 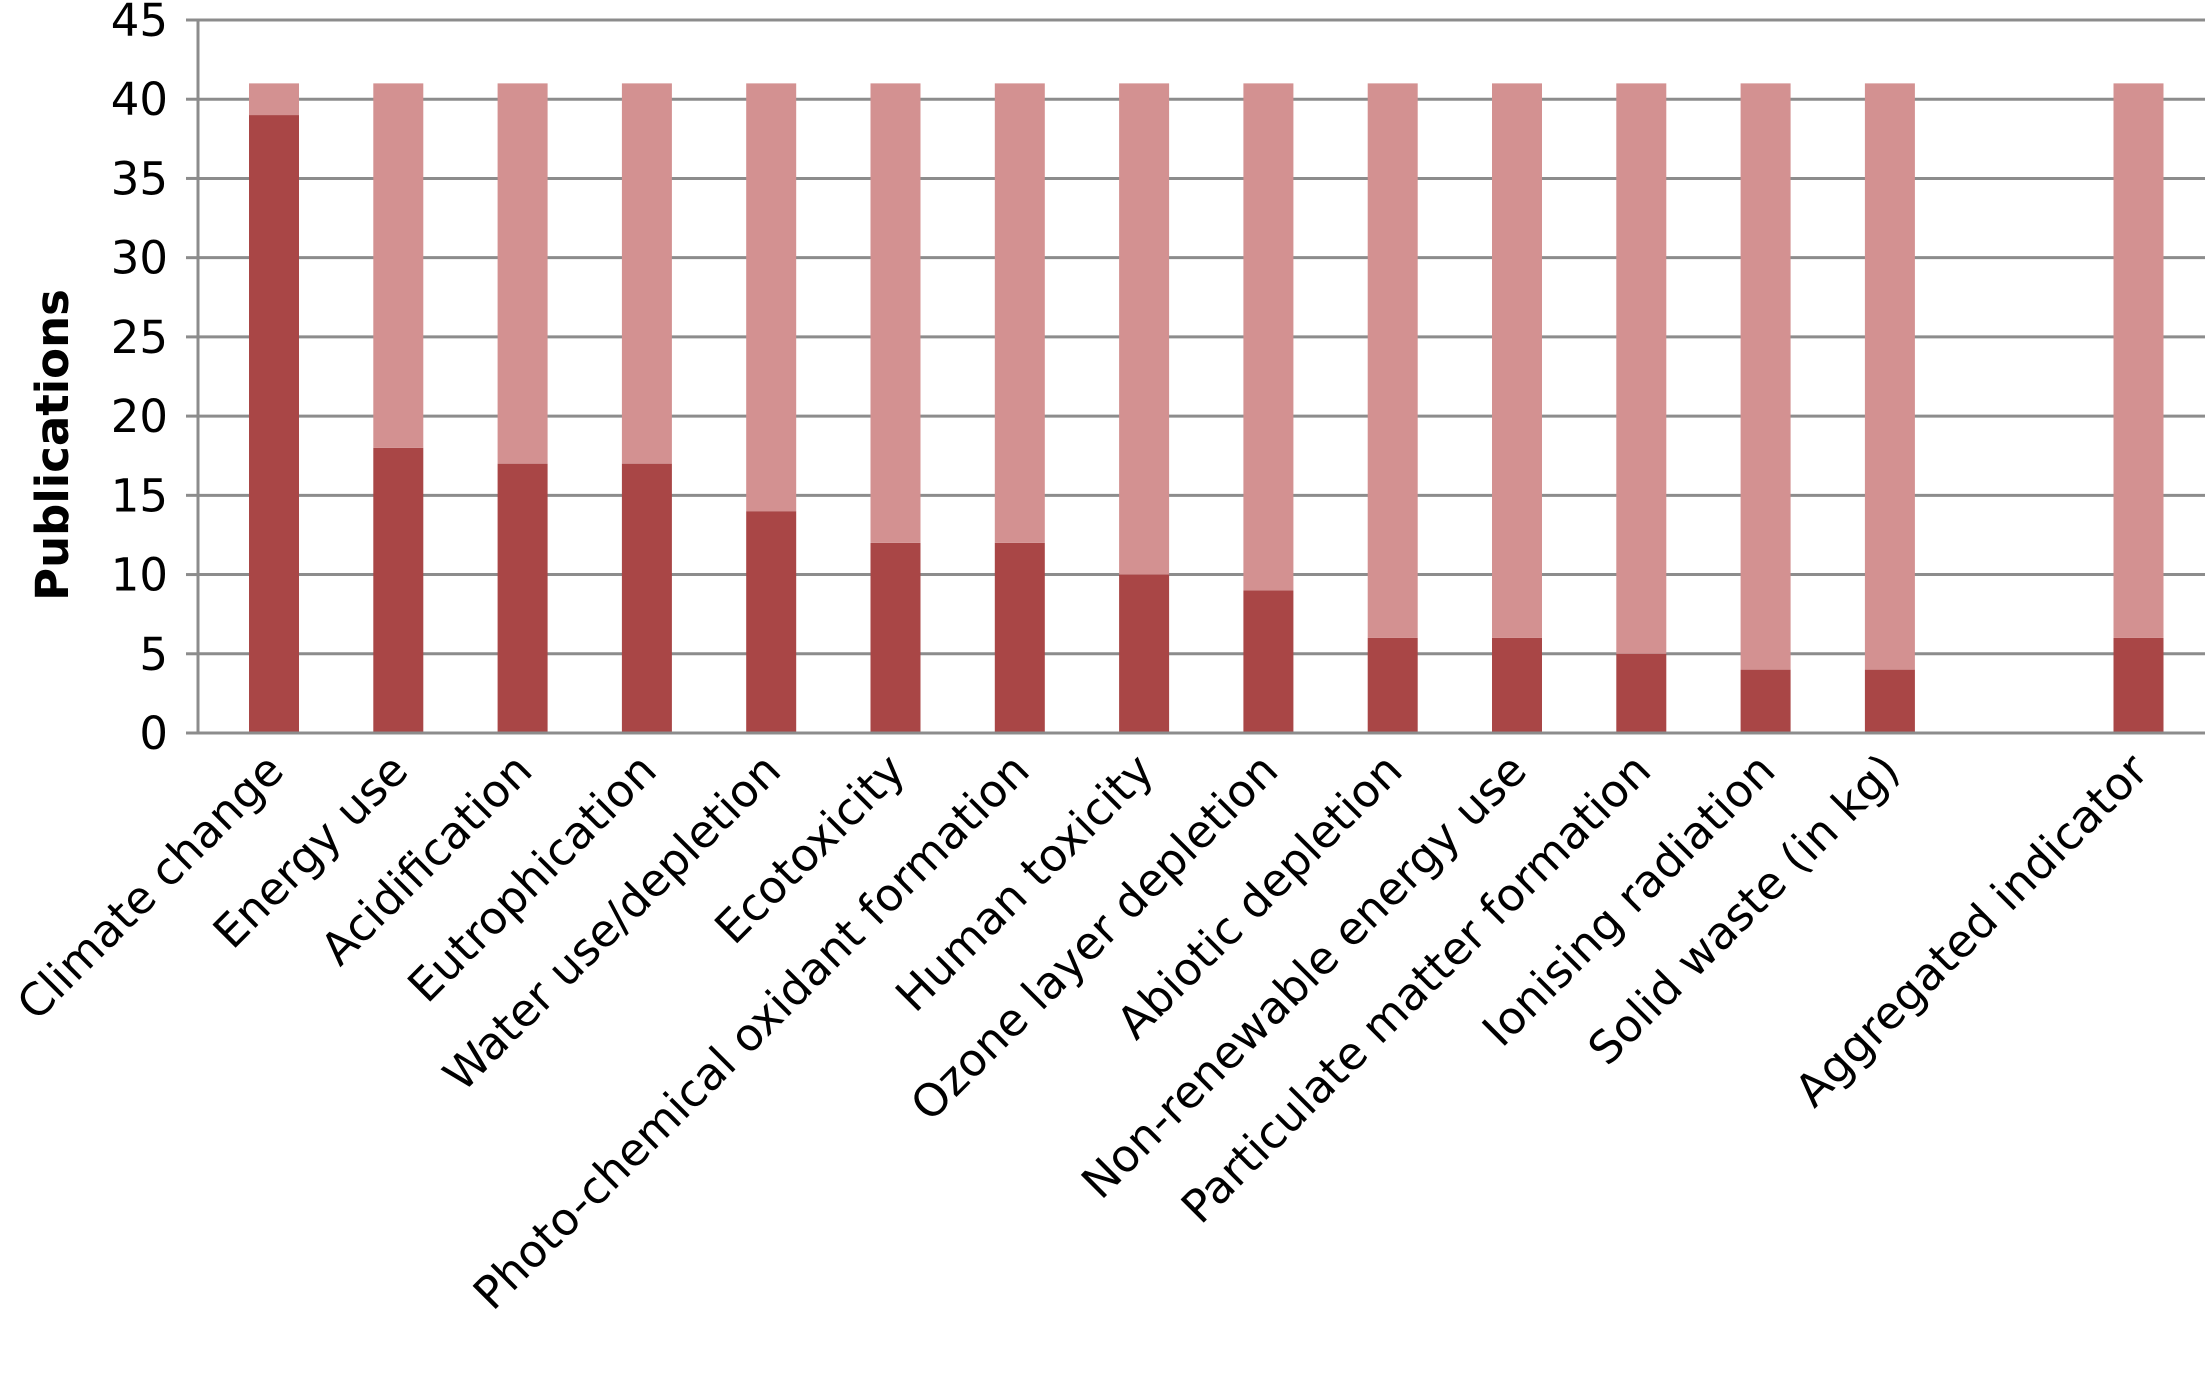 I want to click on y-tick-label: 5, so click(x=153, y=654).